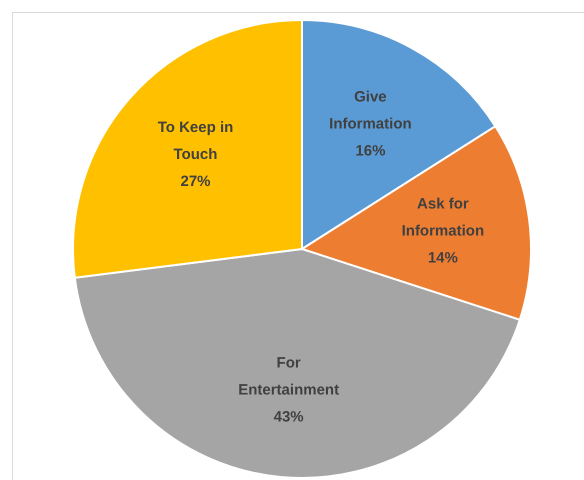  What do you see at coordinates (443, 257) in the screenshot?
I see `data-label: 14%` at bounding box center [443, 257].